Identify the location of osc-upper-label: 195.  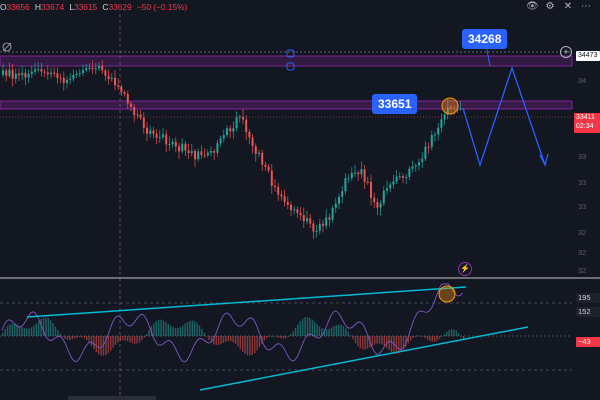
(588, 298).